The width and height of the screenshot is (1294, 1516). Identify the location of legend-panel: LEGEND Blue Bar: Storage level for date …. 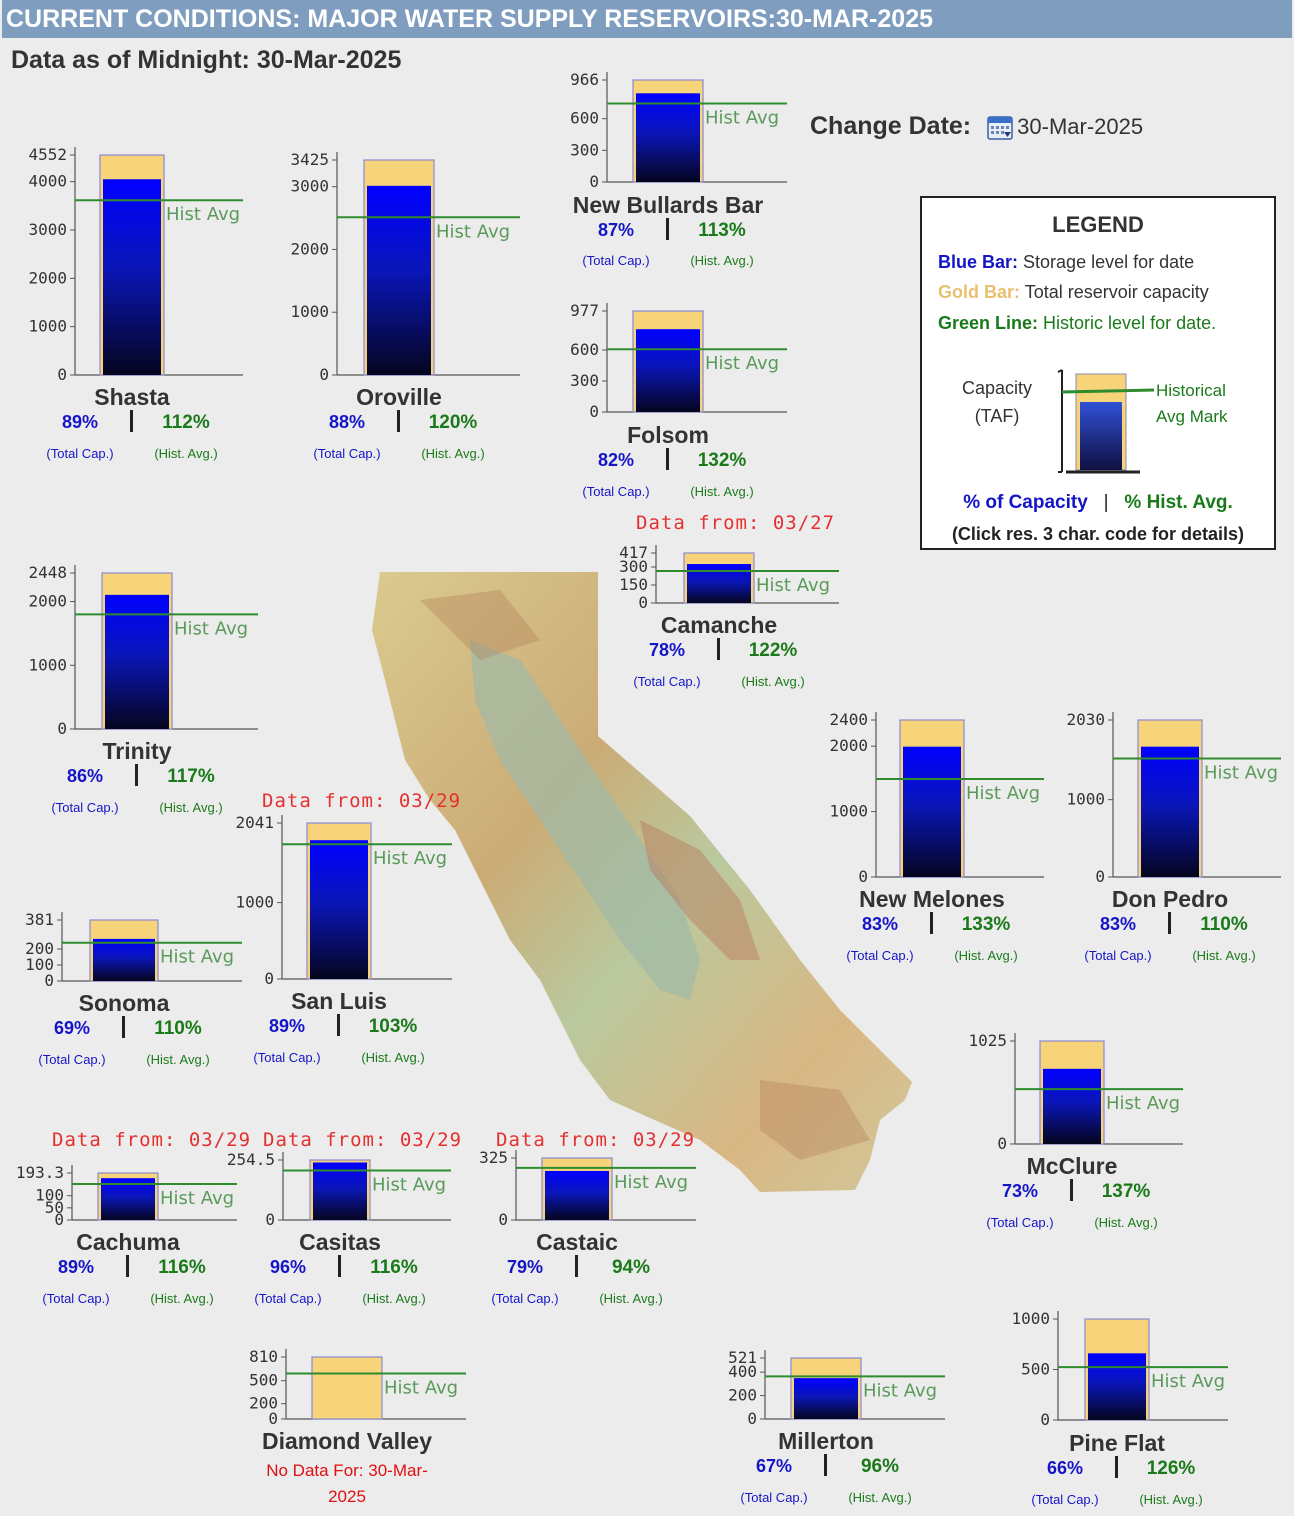
(1098, 373).